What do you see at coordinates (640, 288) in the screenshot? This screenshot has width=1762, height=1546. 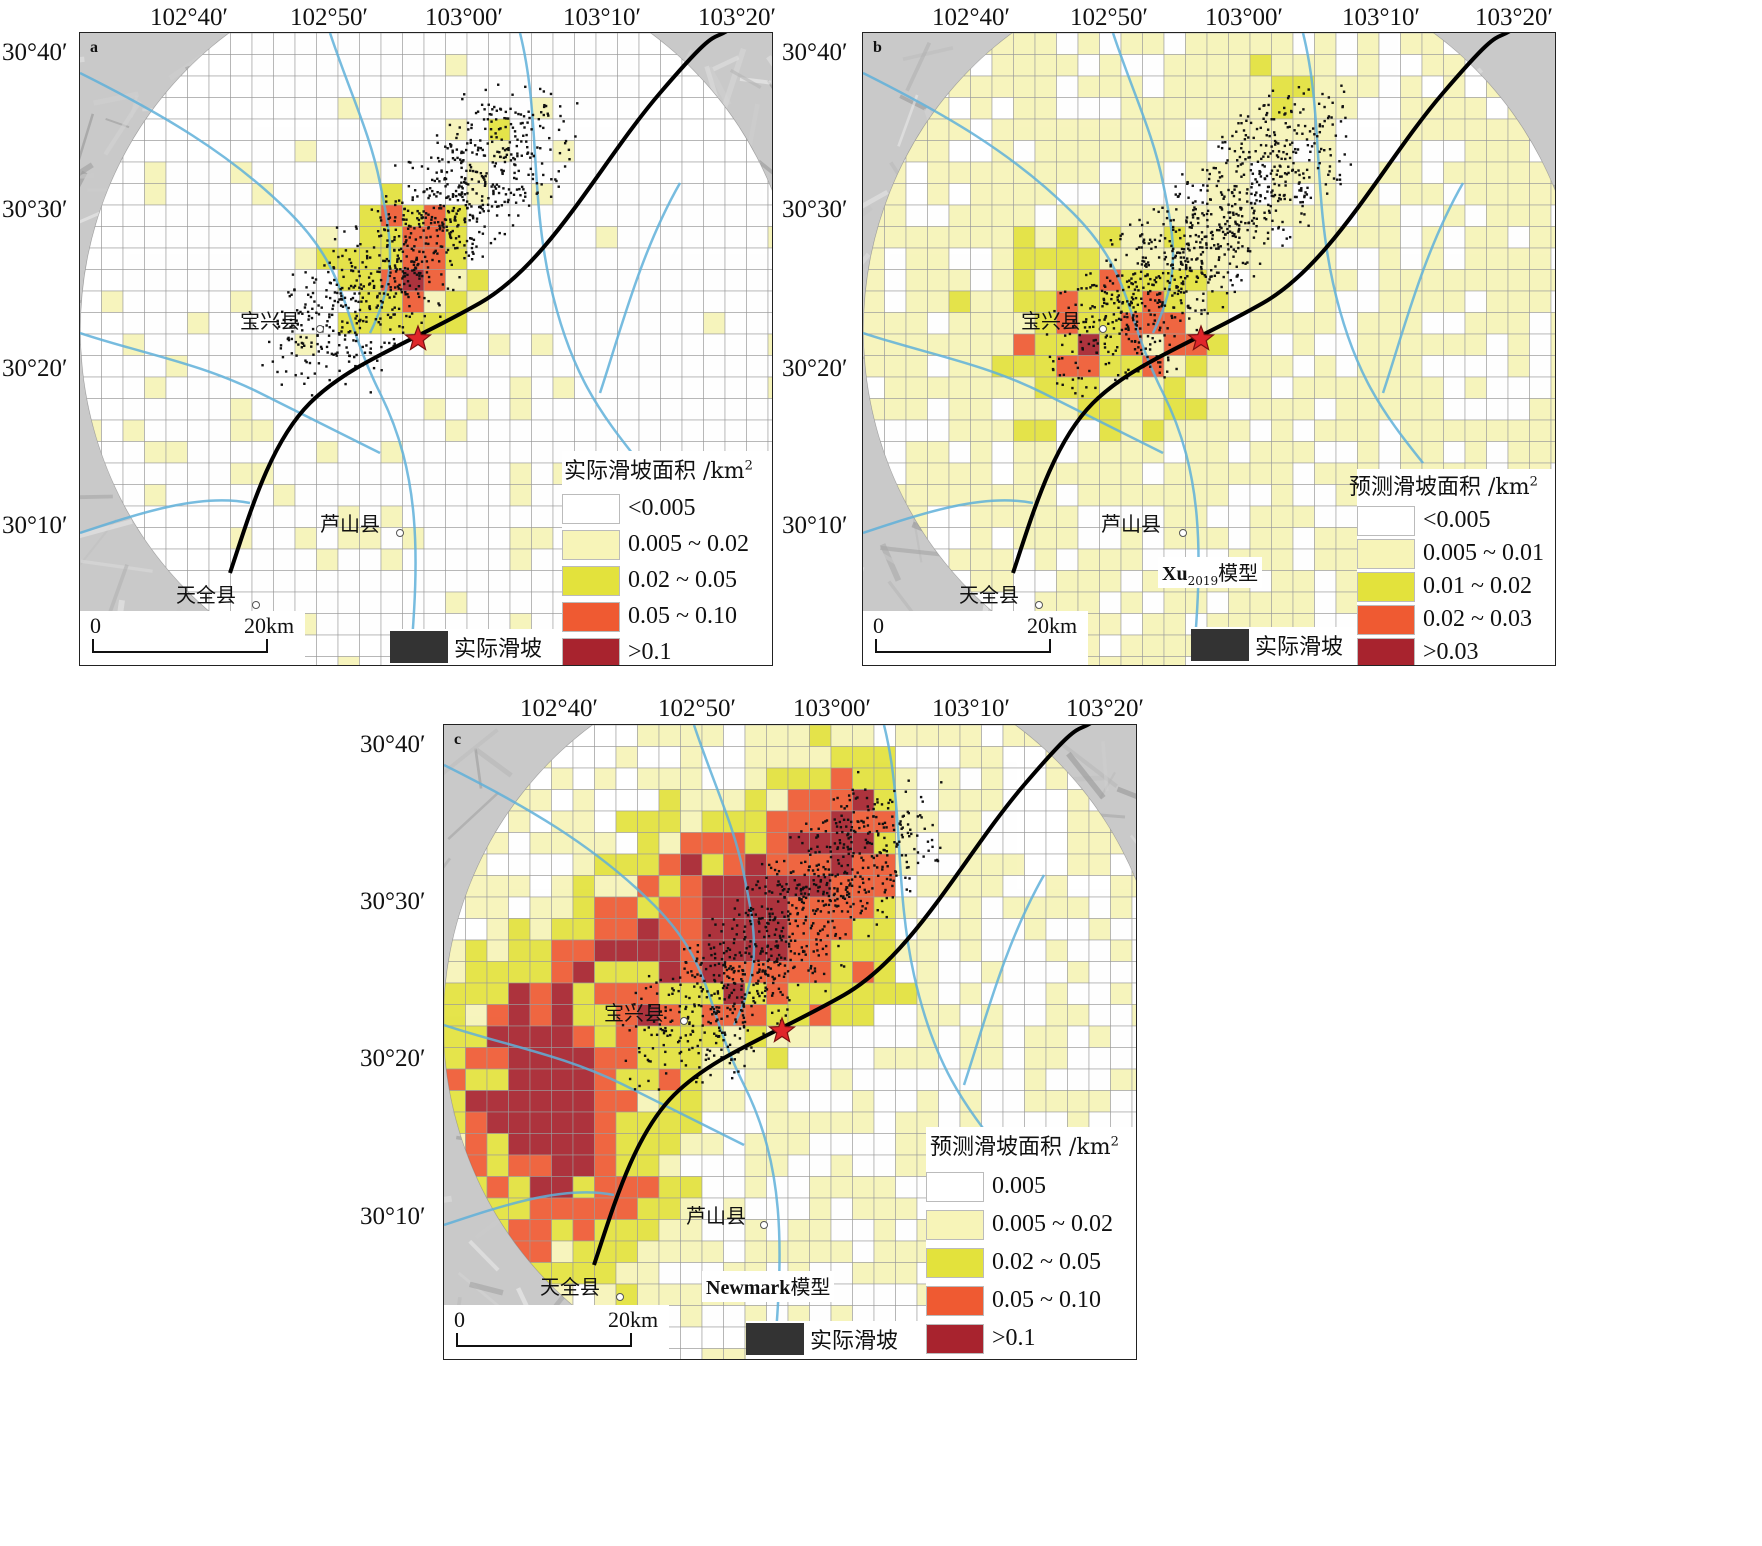 I see `river-line` at bounding box center [640, 288].